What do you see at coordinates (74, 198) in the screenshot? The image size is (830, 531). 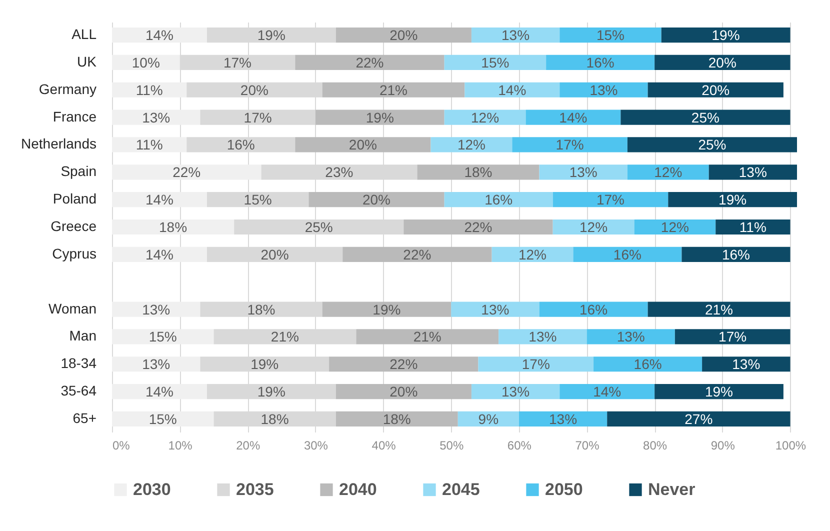 I see `y-tick-label: Poland` at bounding box center [74, 198].